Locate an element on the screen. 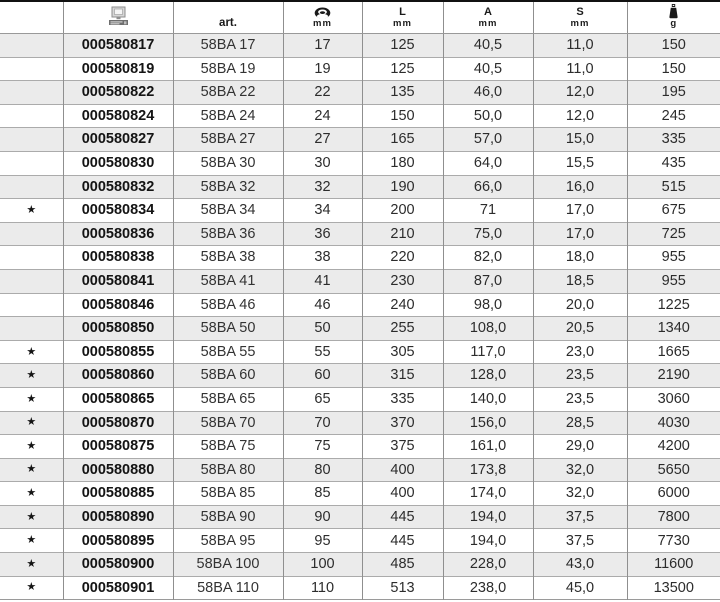 This screenshot has height=602, width=720. cell-edp-number: 000580855 is located at coordinates (117, 351).